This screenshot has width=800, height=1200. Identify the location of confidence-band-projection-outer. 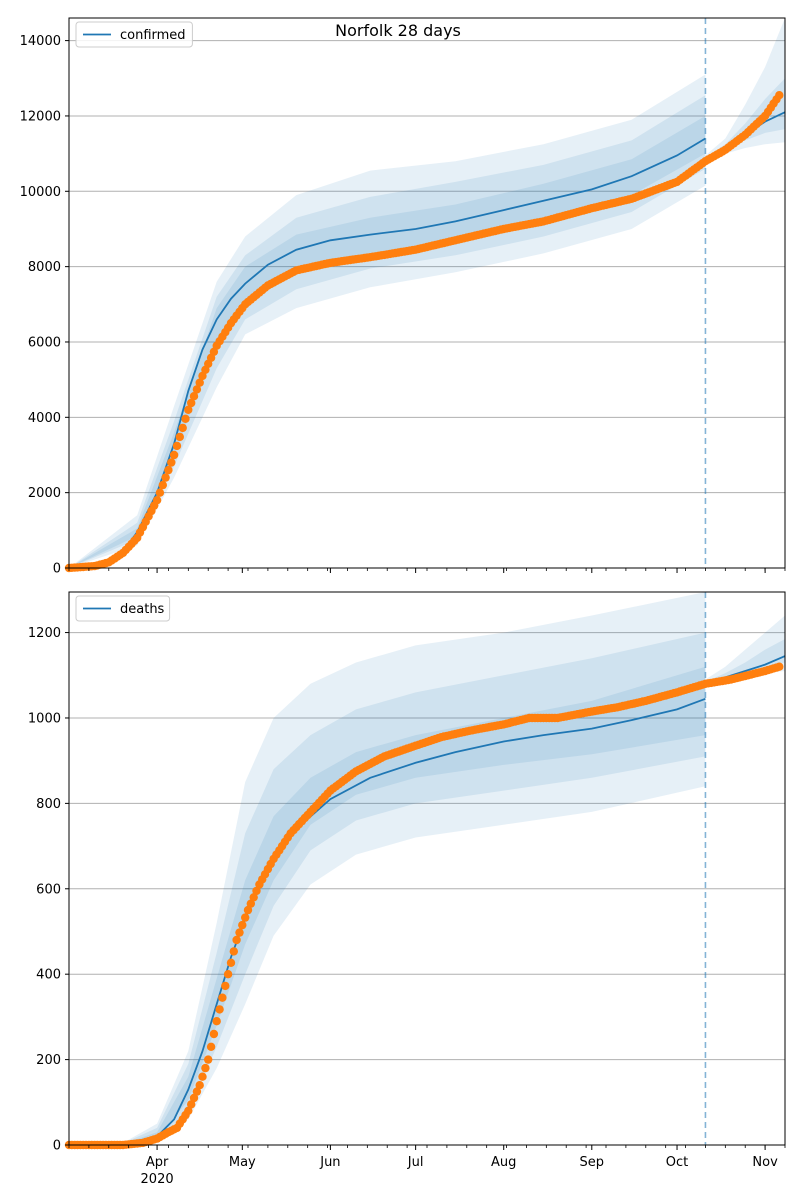
(745, 90).